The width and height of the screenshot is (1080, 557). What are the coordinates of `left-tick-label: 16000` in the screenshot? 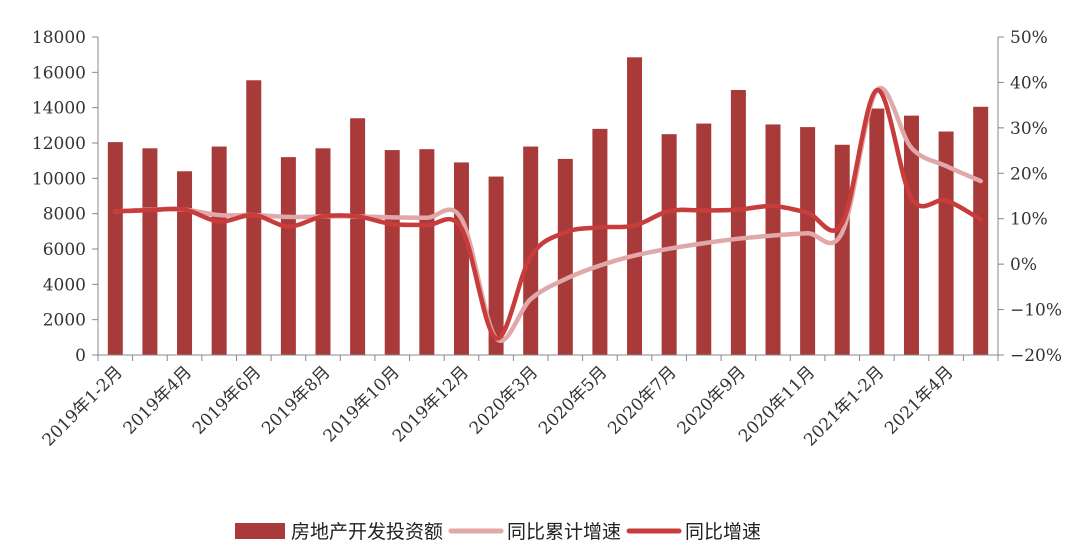 It's located at (59, 73).